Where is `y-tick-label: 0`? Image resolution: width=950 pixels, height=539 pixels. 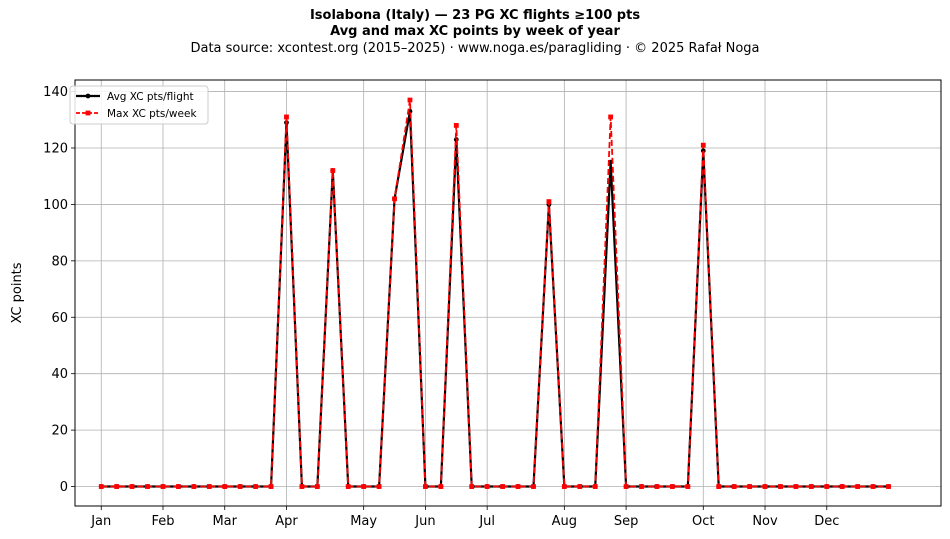
y-tick-label: 0 is located at coordinates (64, 487).